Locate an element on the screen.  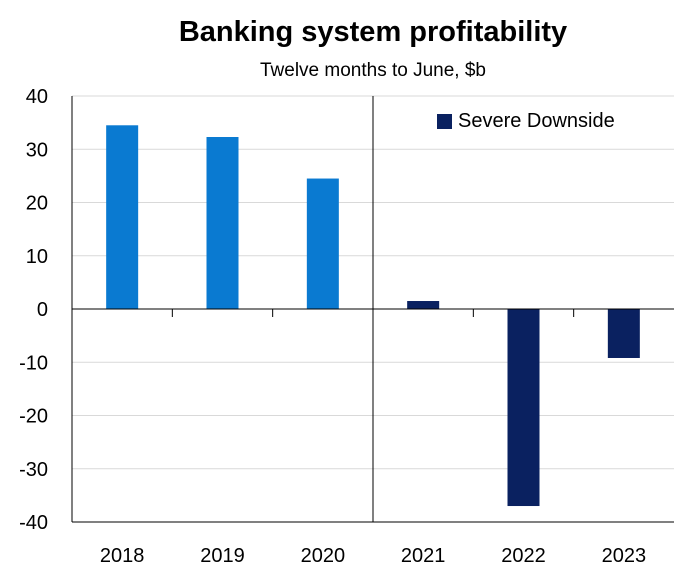
x-tick-label: 2021 is located at coordinates (423, 556).